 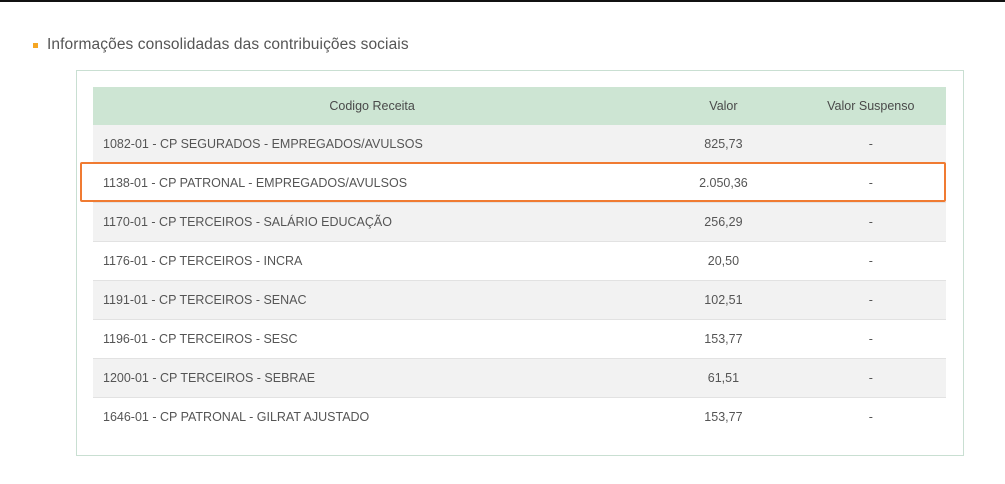 What do you see at coordinates (723, 222) in the screenshot?
I see `cell-valor: 256,29` at bounding box center [723, 222].